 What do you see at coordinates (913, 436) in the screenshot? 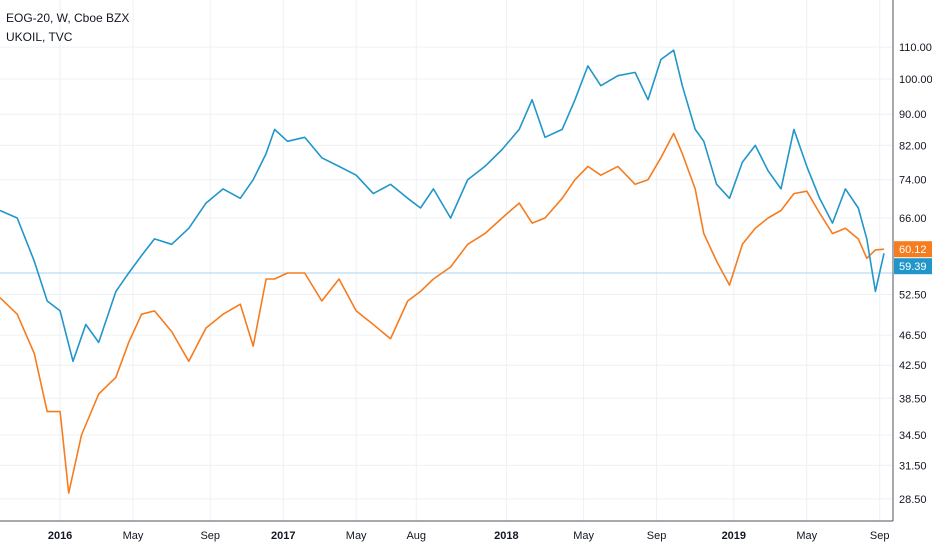
I see `y-tick-label: 34.50` at bounding box center [913, 436].